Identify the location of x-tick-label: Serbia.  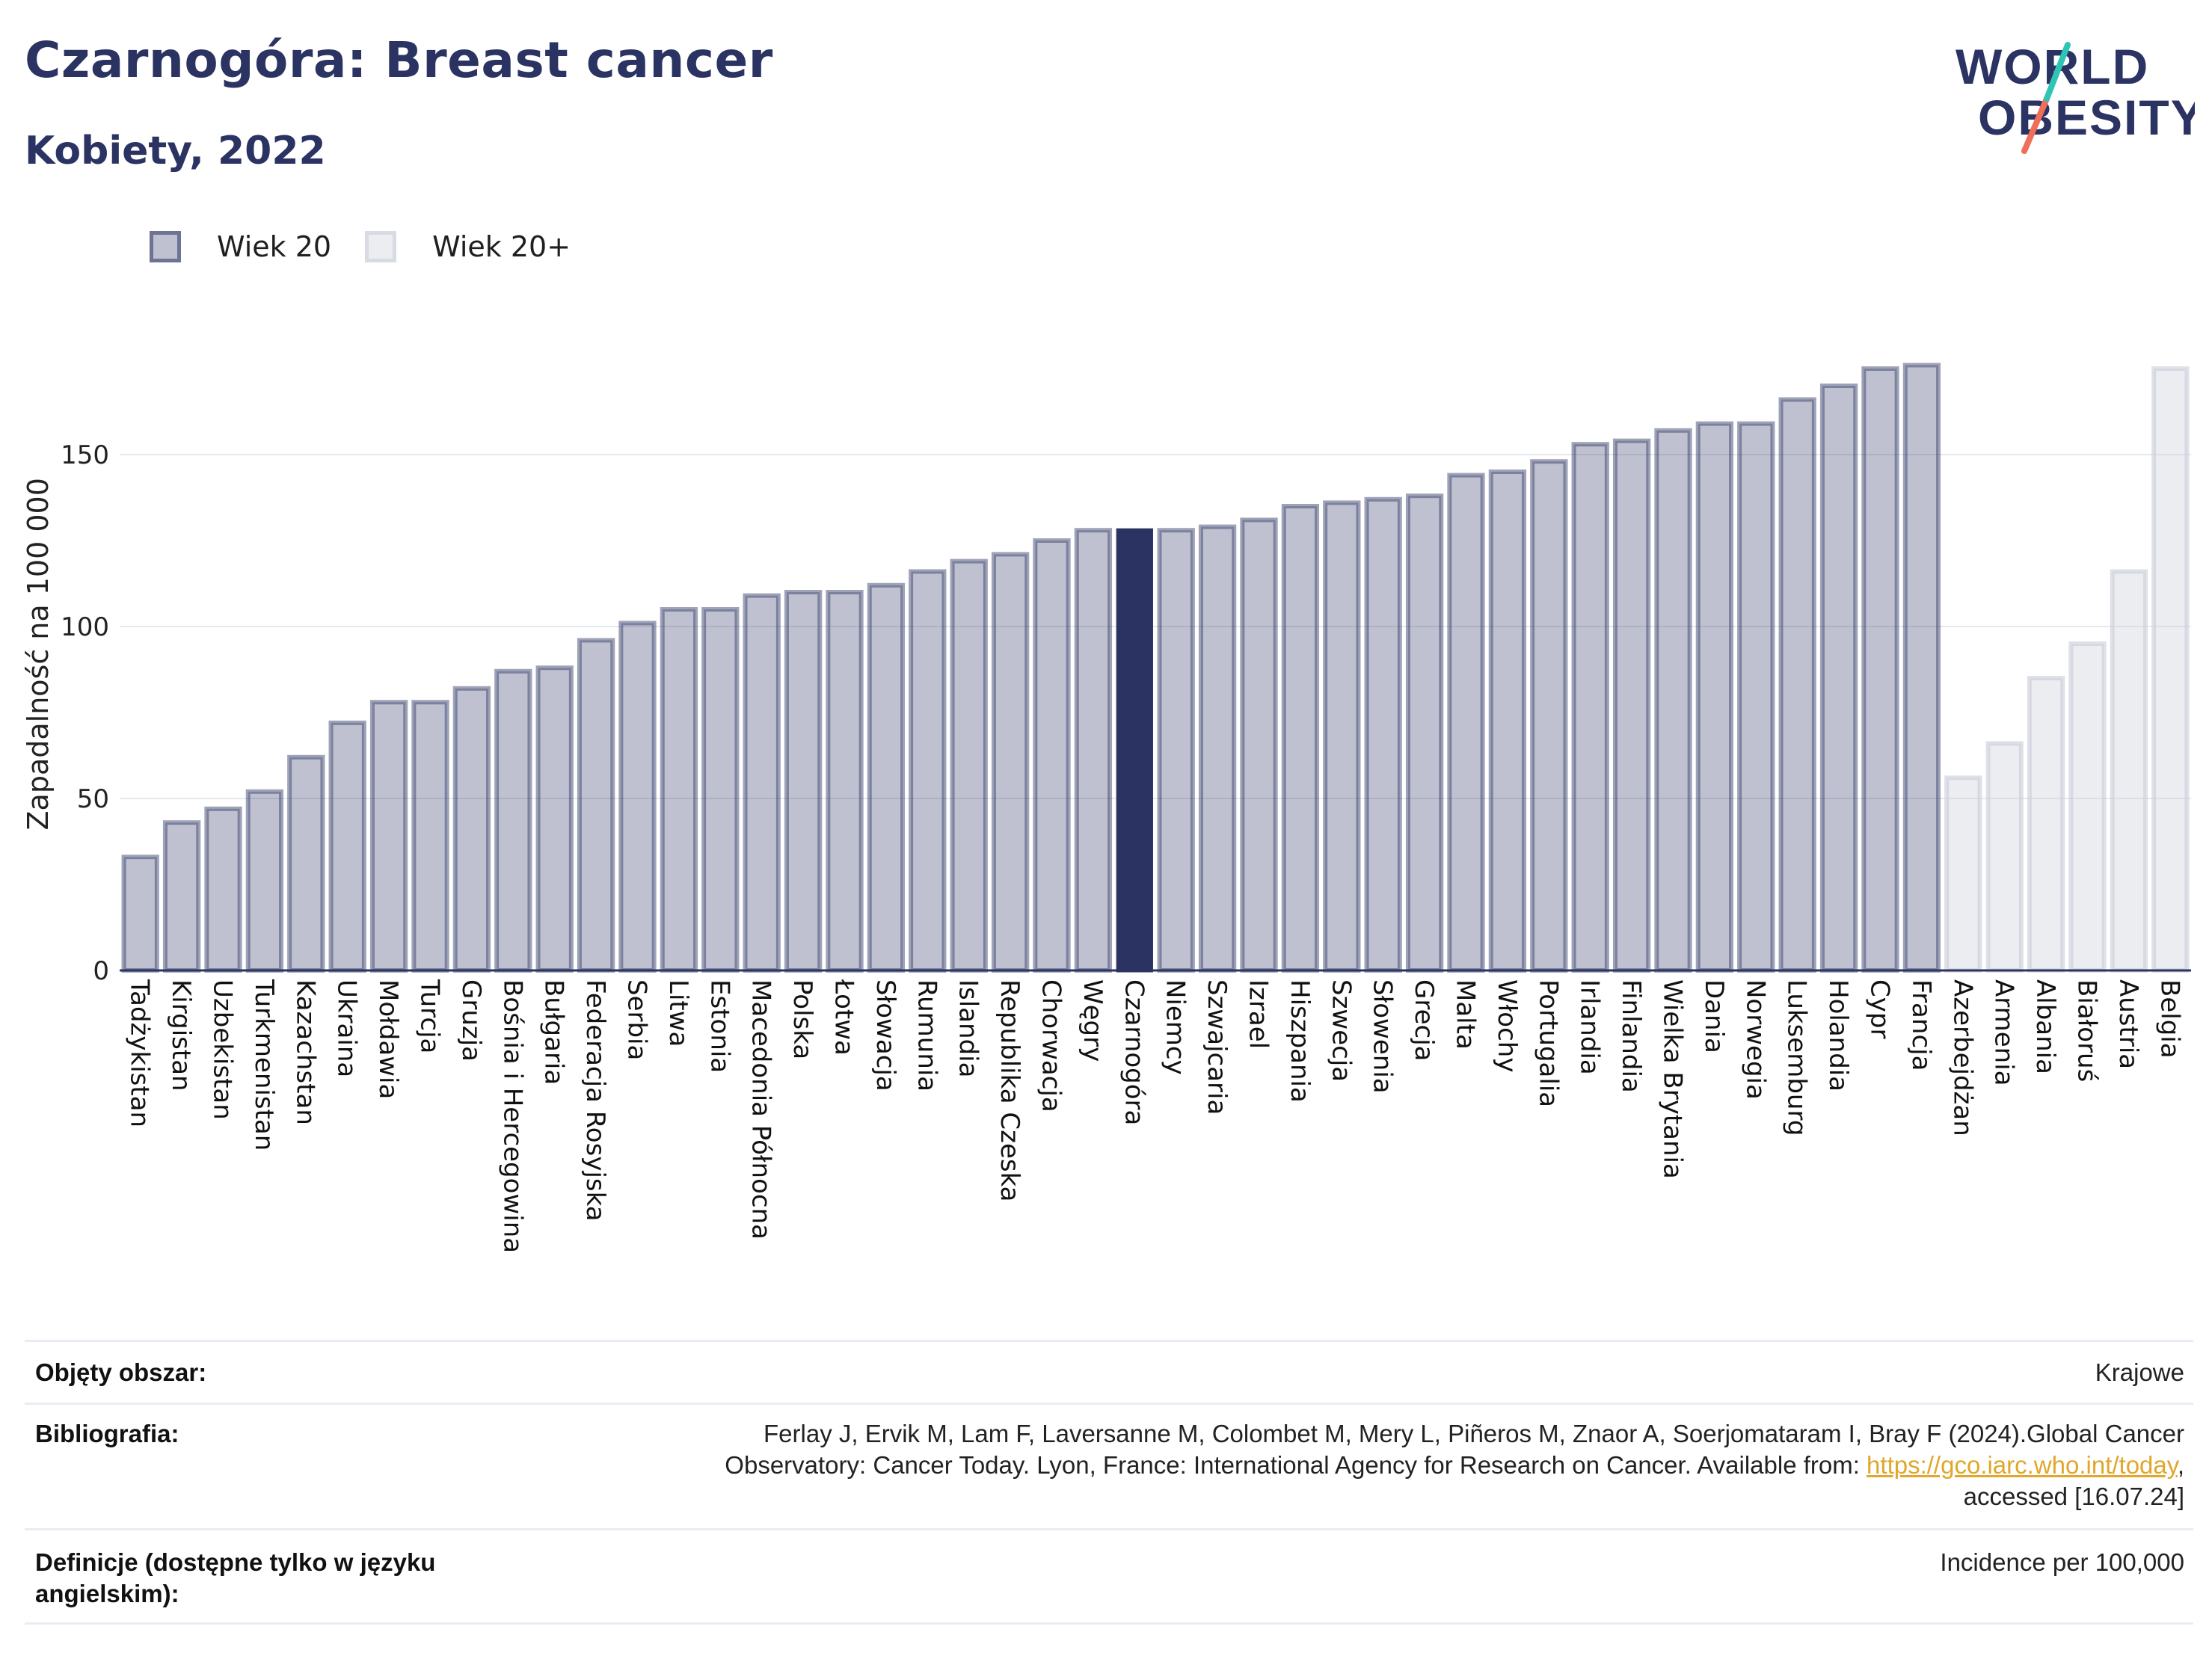
(637, 1019).